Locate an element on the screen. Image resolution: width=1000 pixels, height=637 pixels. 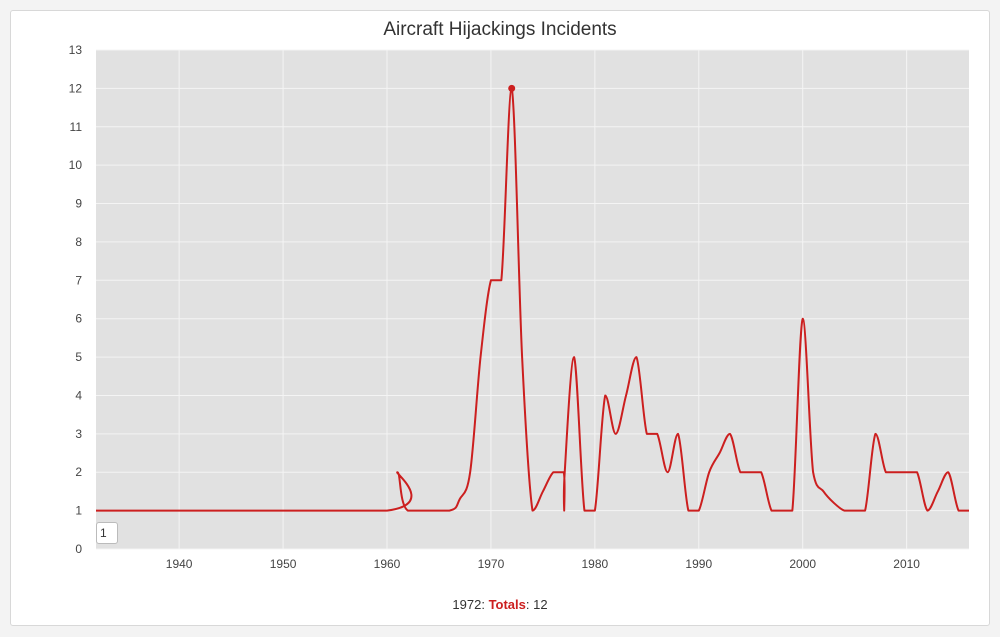
y-tick-label: 11 is located at coordinates (76, 127).